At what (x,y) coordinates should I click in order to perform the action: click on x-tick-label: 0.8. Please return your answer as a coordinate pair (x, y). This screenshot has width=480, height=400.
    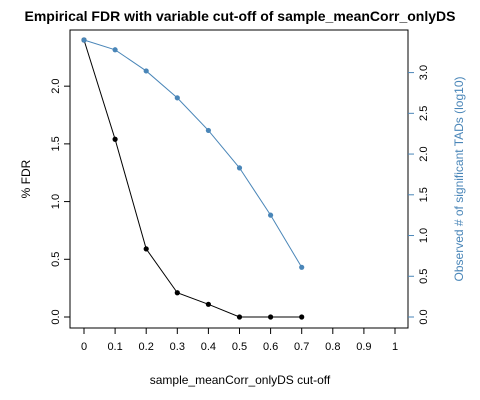
    Looking at the image, I should click on (332, 347).